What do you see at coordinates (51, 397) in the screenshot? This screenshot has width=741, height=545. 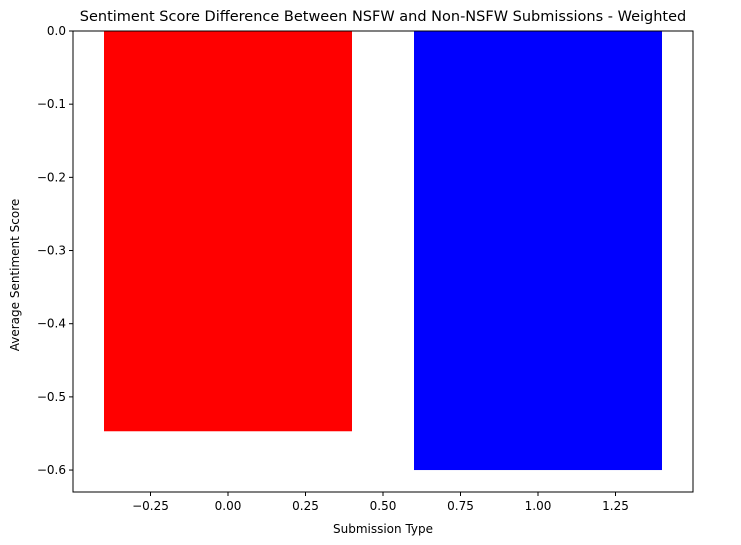 I see `y-tick-label: −0.5` at bounding box center [51, 397].